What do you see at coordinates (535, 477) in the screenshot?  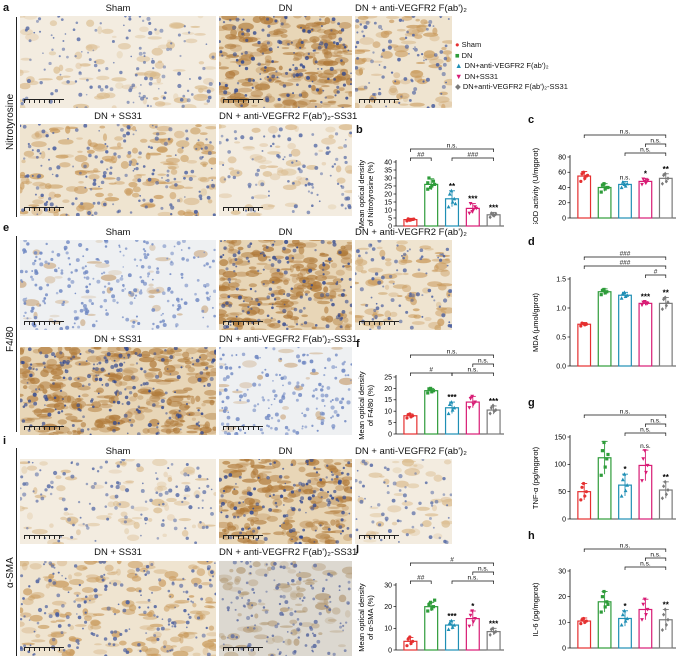 I see `y-axis-label: TNF-α (pg/mgprot)` at bounding box center [535, 477].